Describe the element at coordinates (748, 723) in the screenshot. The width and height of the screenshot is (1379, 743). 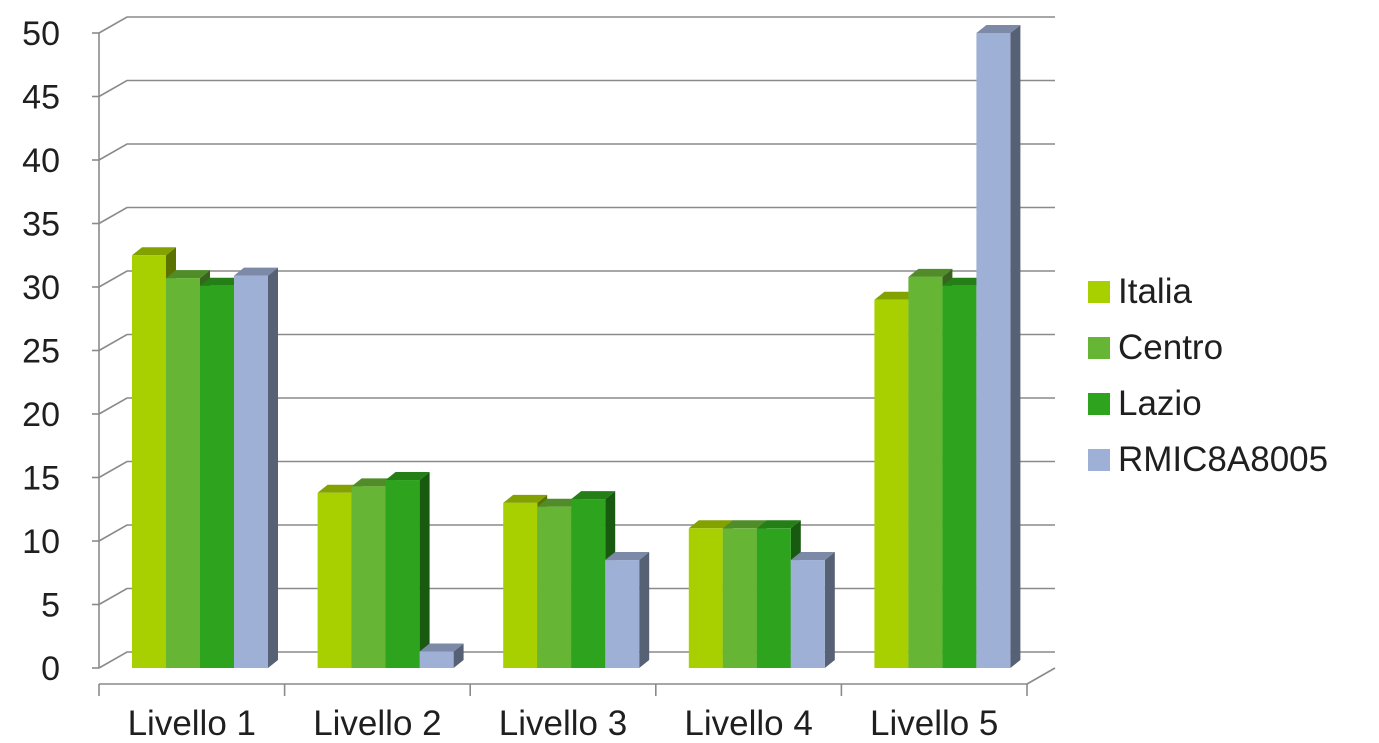
I see `x-tick-label: Livello 4` at that location.